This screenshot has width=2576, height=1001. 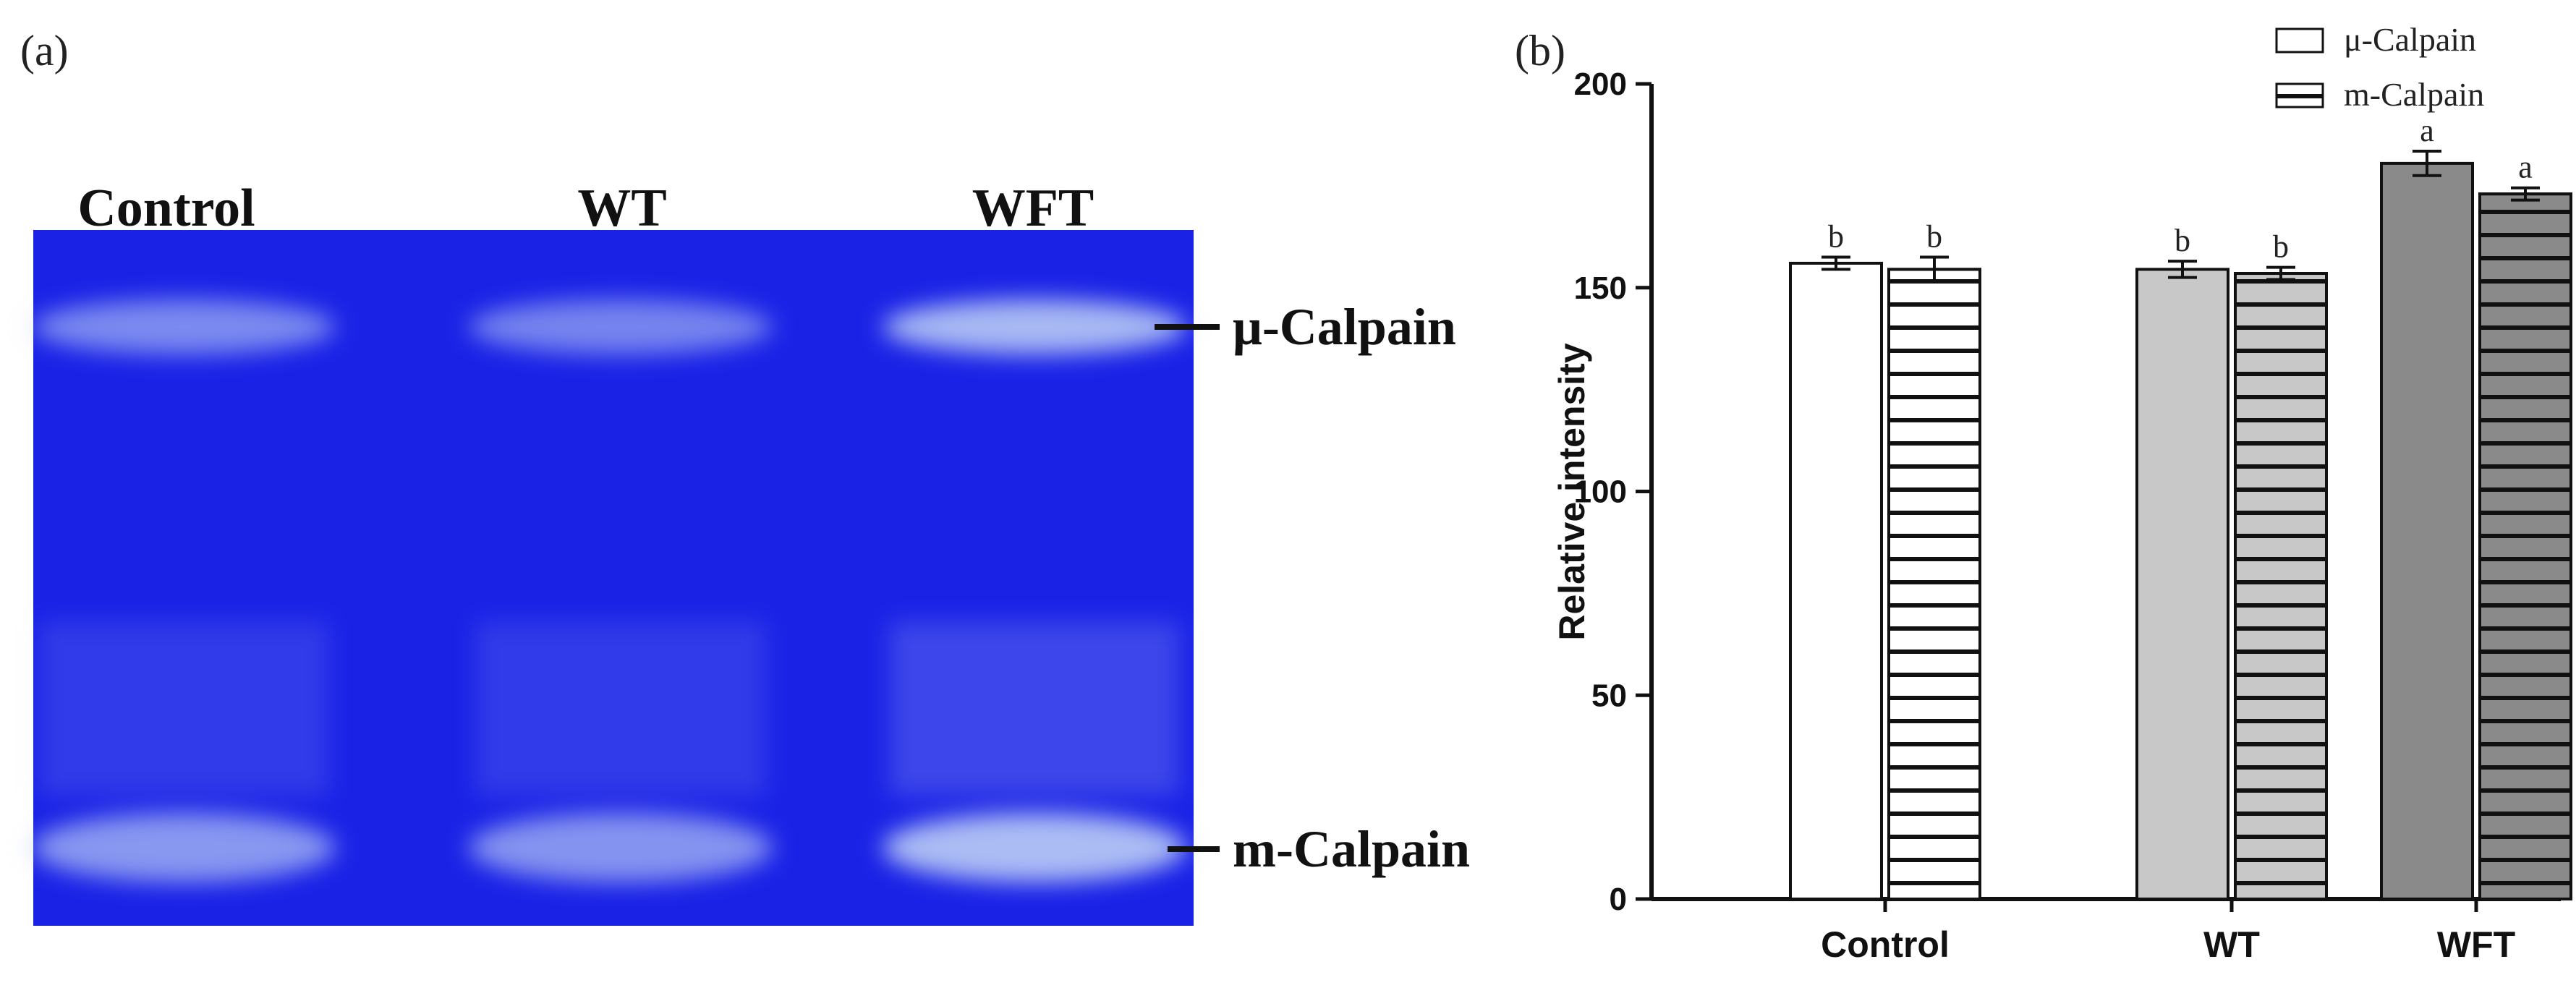 What do you see at coordinates (620, 709) in the screenshot?
I see `gel-smear-wt` at bounding box center [620, 709].